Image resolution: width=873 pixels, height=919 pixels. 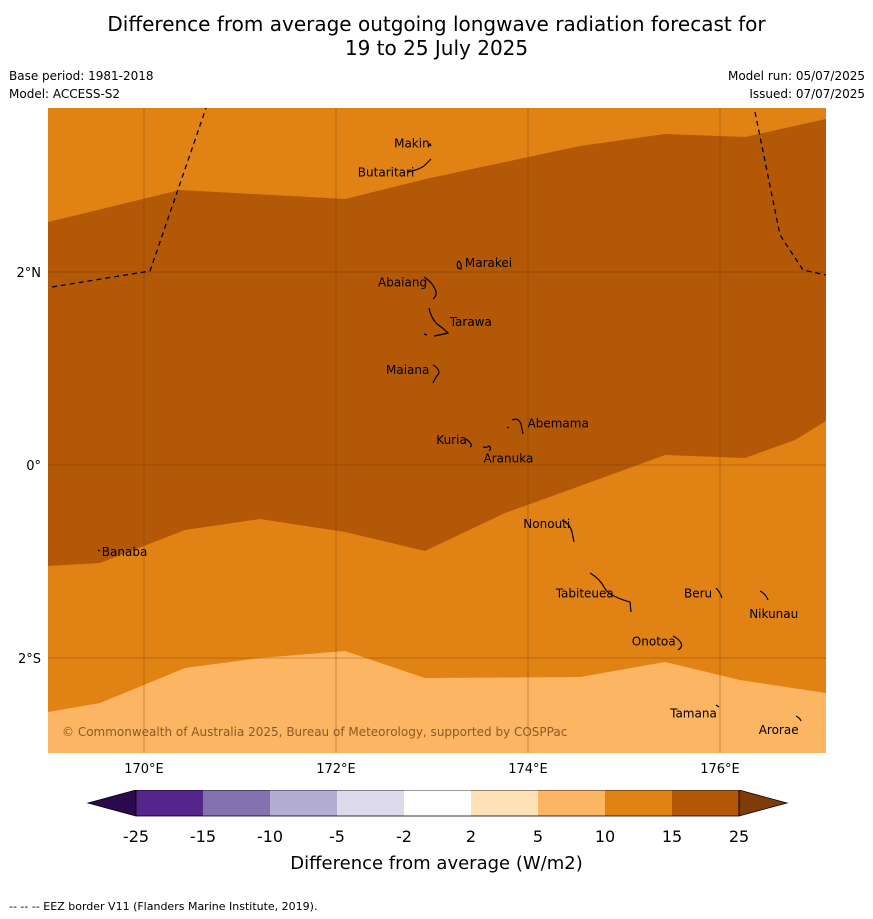 What do you see at coordinates (763, 803) in the screenshot?
I see `colorbar-arrow-high` at bounding box center [763, 803].